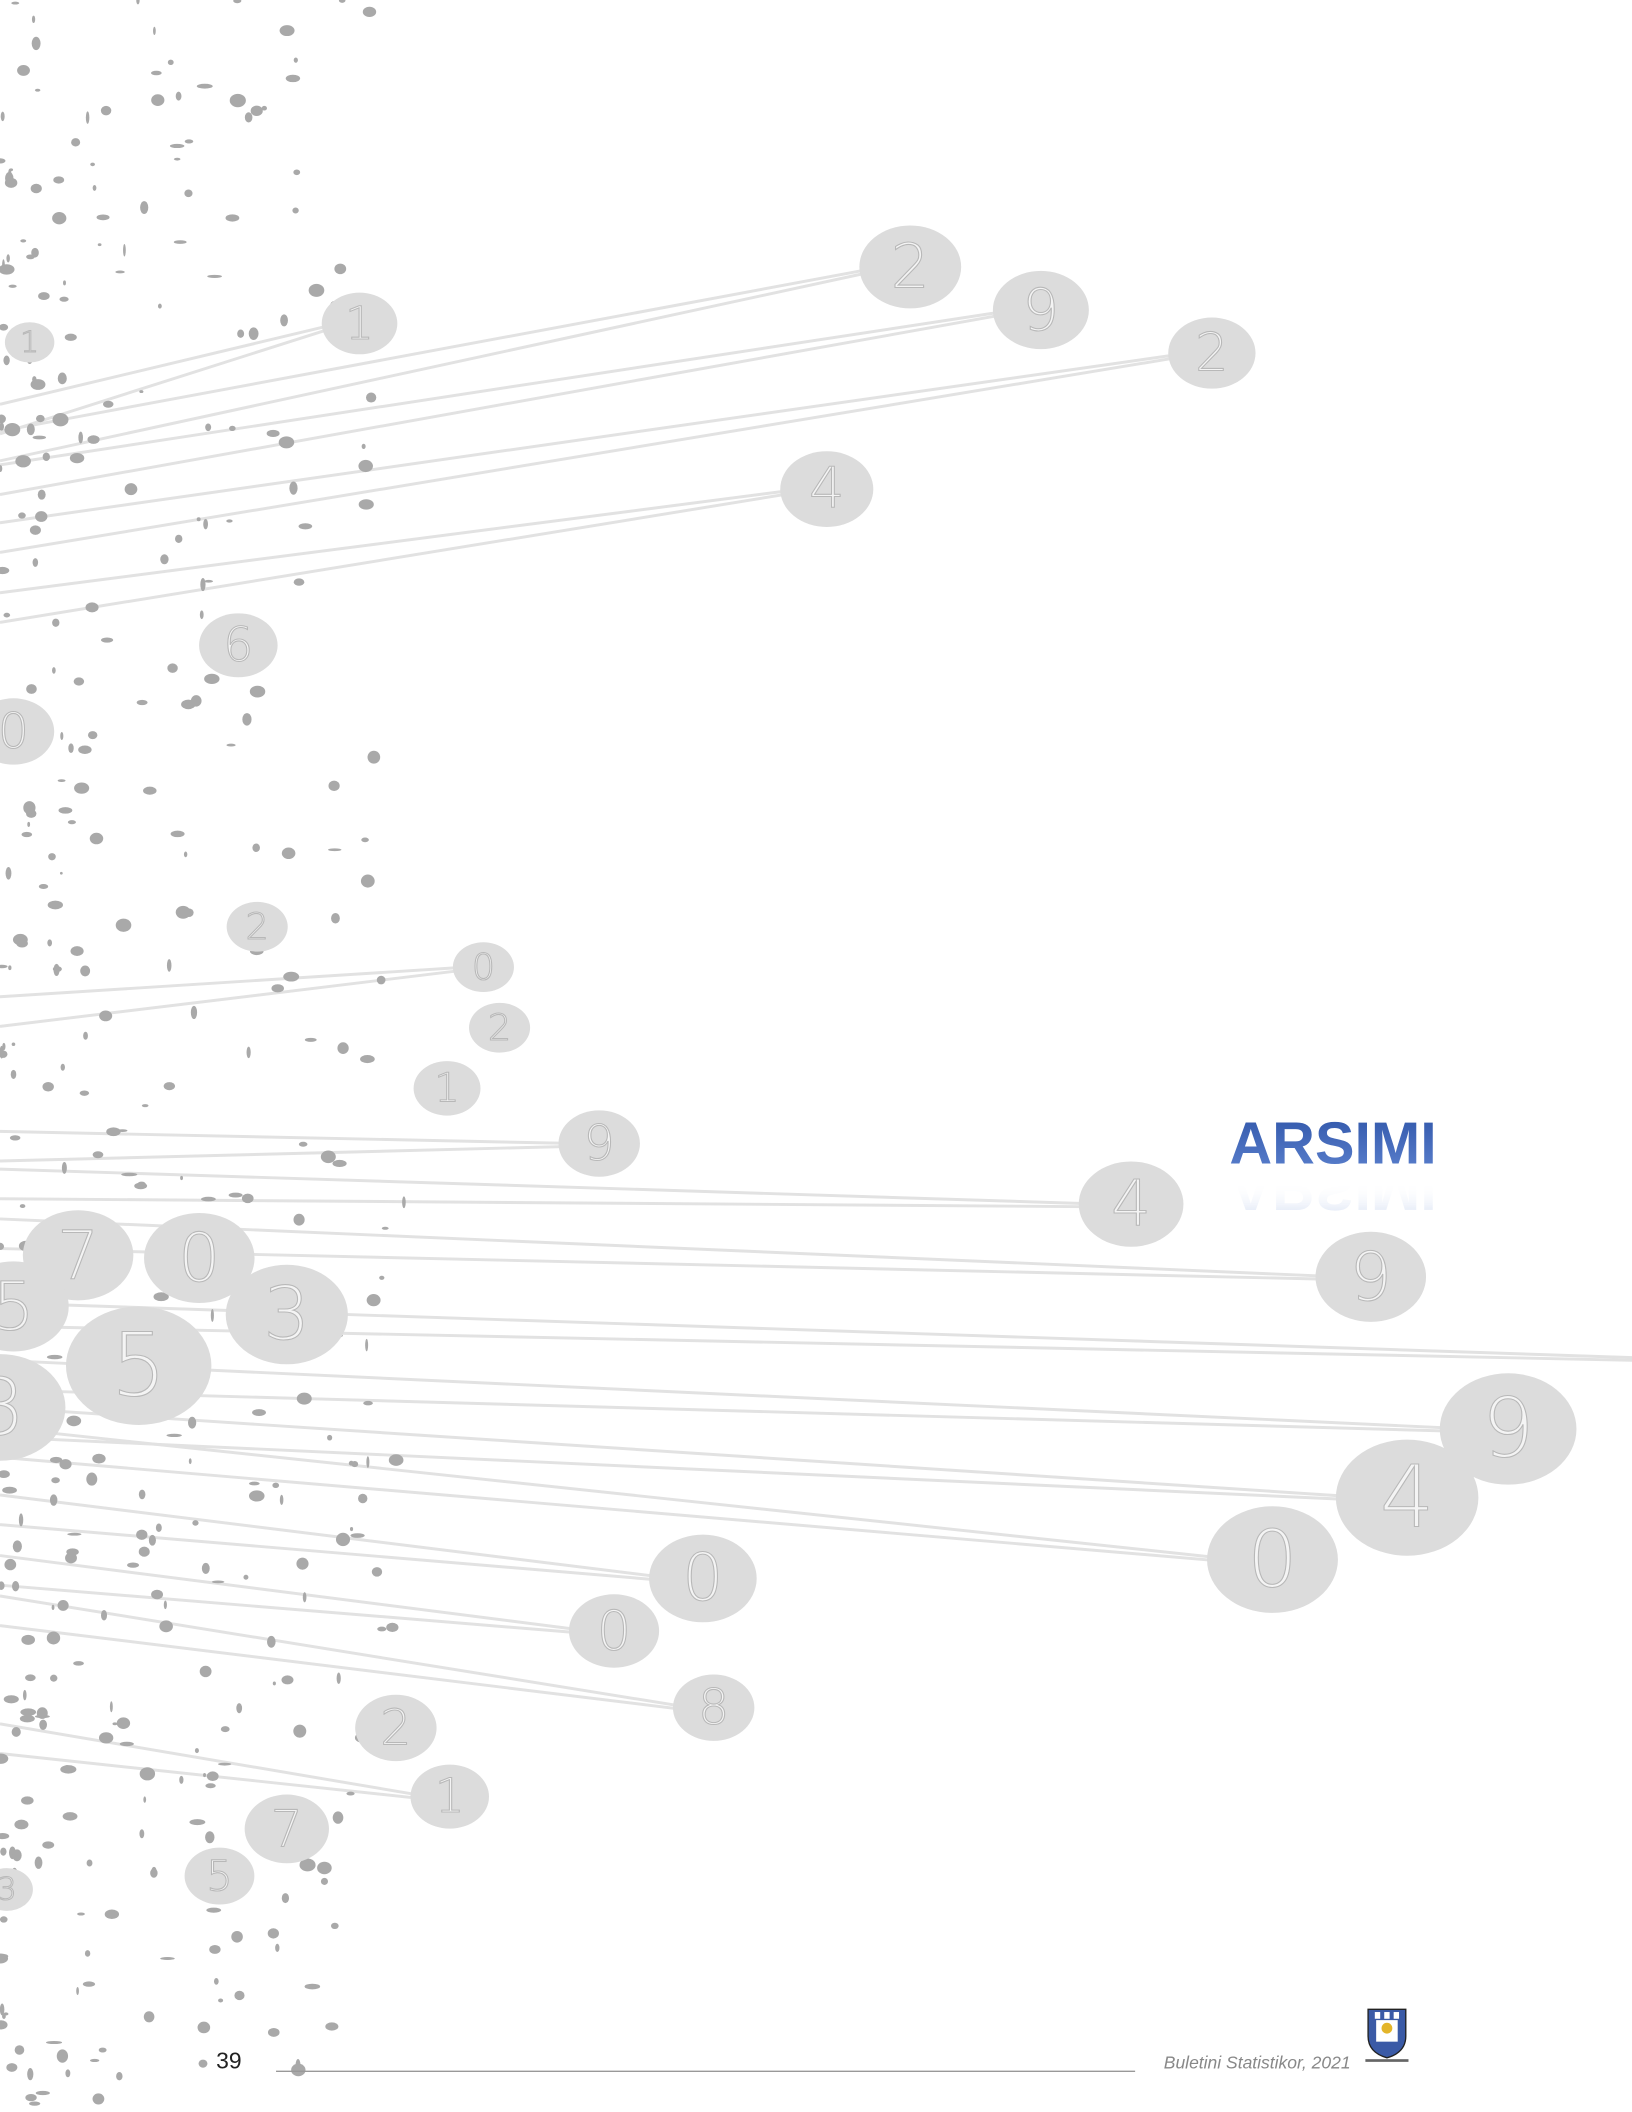 This screenshot has height=2112, width=1632. I want to click on footer-text: Buletini Statistikor, 2021, so click(1257, 2063).